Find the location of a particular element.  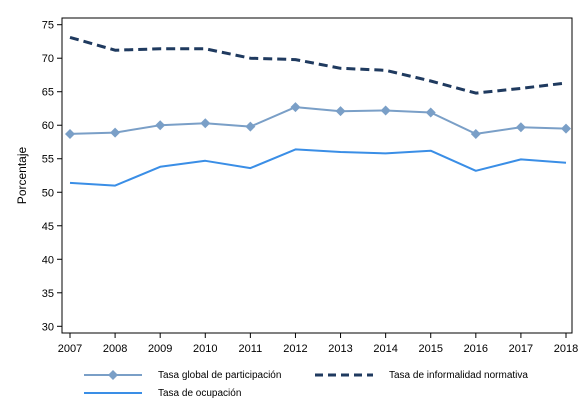

x-tick-label: 2016 is located at coordinates (476, 349).